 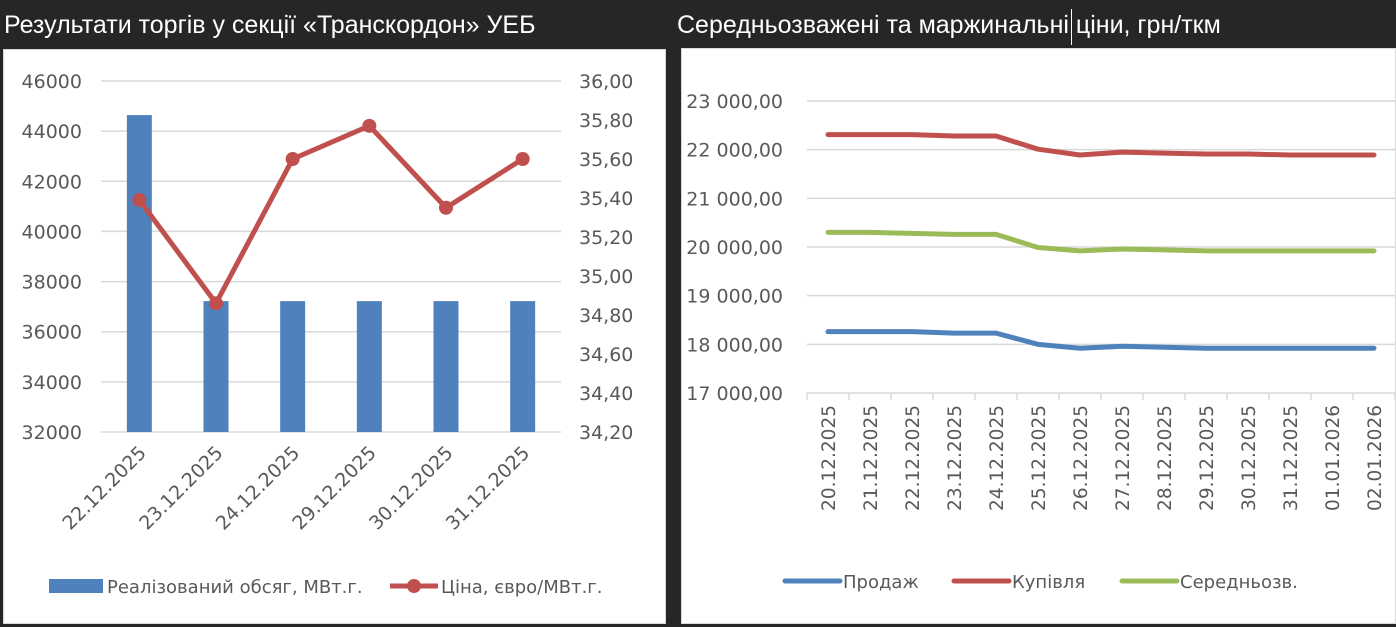 What do you see at coordinates (52, 433) in the screenshot?
I see `y-left-tick: 32000` at bounding box center [52, 433].